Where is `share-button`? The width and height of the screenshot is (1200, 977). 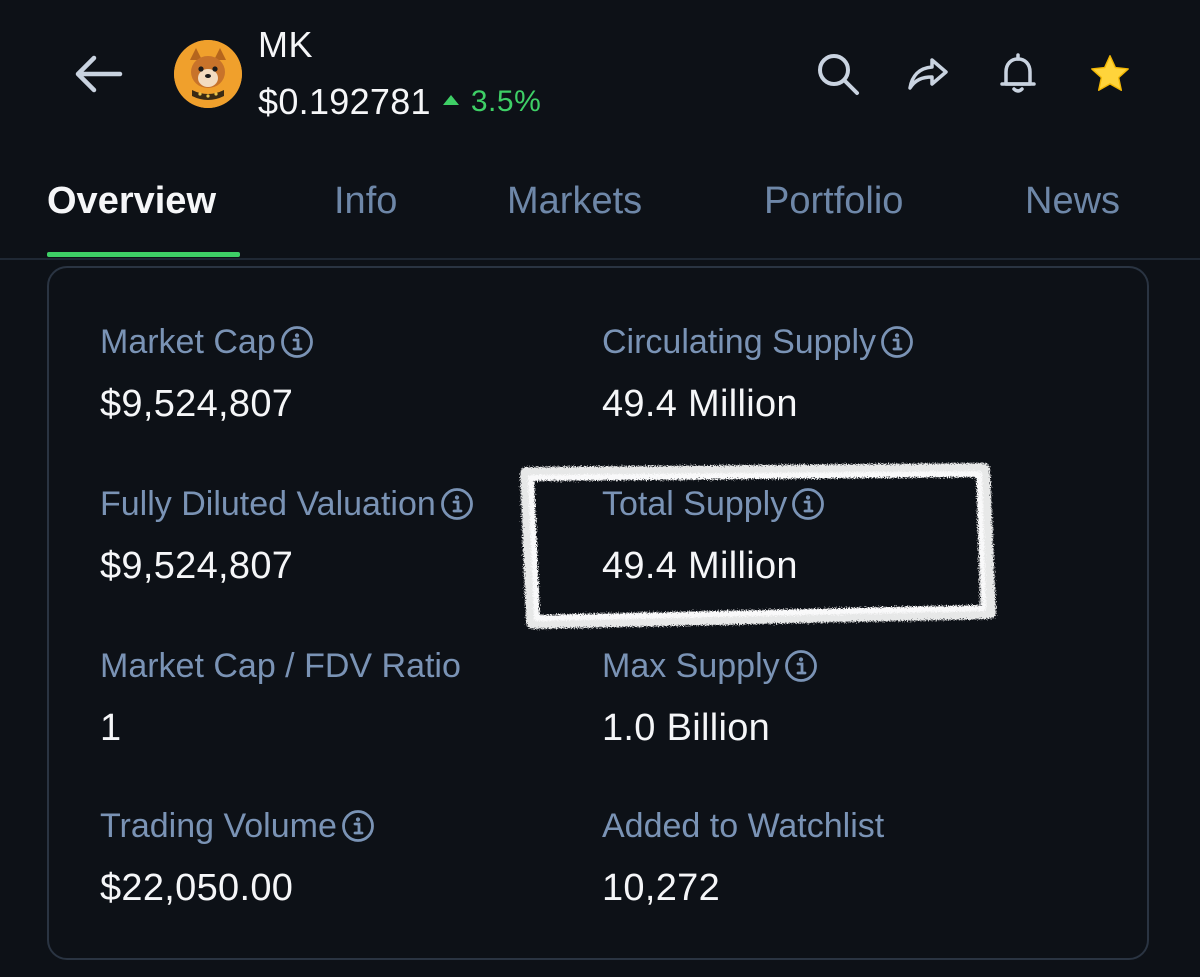
share-button is located at coordinates (928, 74).